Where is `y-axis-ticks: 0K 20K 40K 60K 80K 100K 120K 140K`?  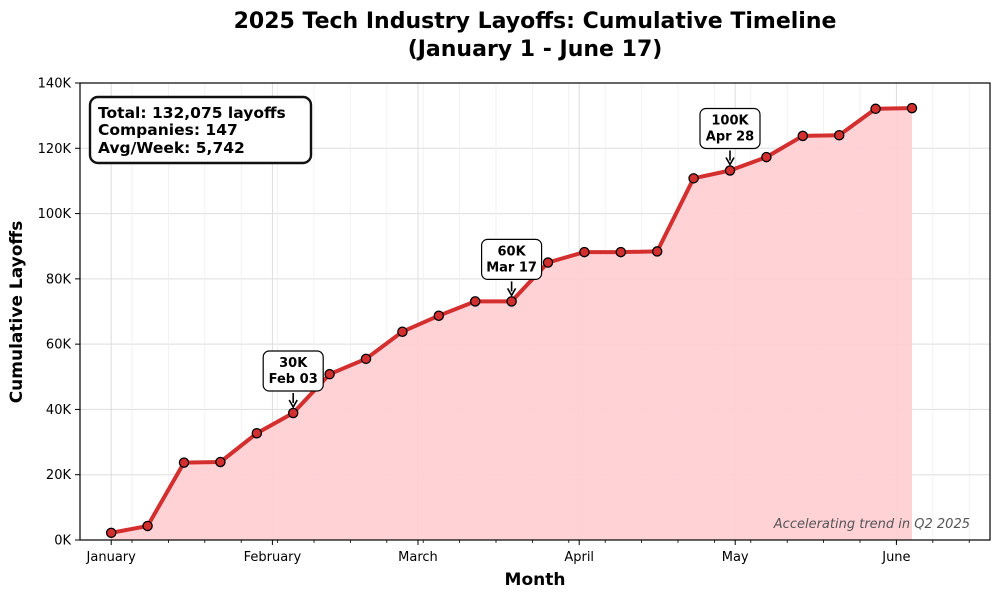
y-axis-ticks: 0K 20K 40K 60K 80K 100K 120K 140K is located at coordinates (59, 313).